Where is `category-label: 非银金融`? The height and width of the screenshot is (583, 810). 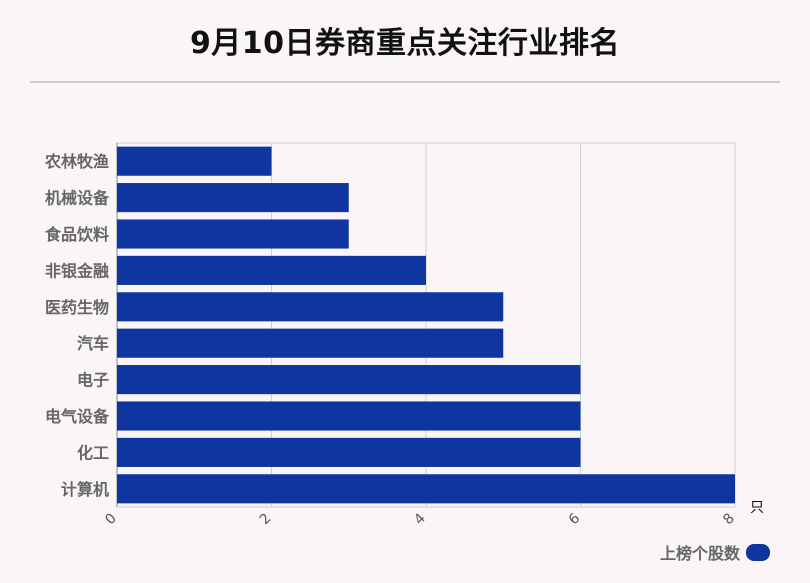 category-label: 非银金融 is located at coordinates (77, 270).